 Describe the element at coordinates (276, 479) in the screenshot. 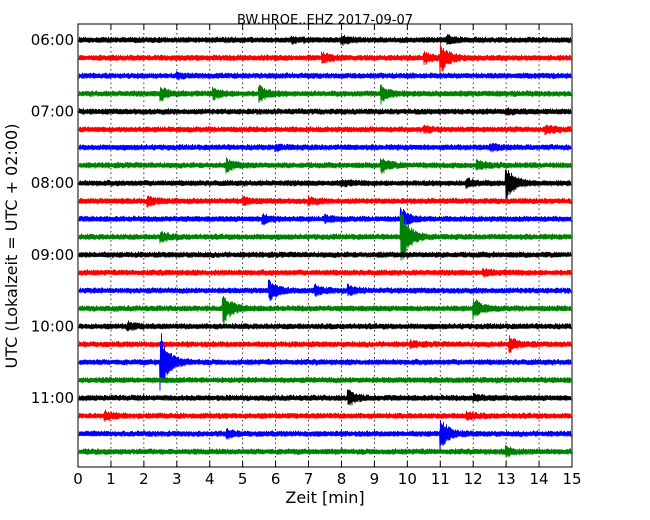

I see `x-tick-label: 6` at that location.